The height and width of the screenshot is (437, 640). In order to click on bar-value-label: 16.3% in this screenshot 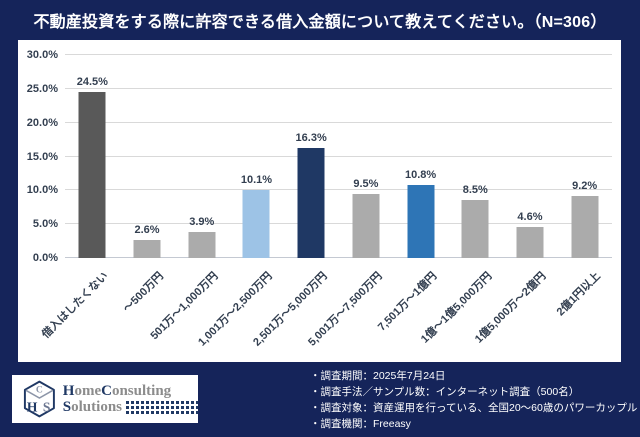, I will do `click(311, 137)`.